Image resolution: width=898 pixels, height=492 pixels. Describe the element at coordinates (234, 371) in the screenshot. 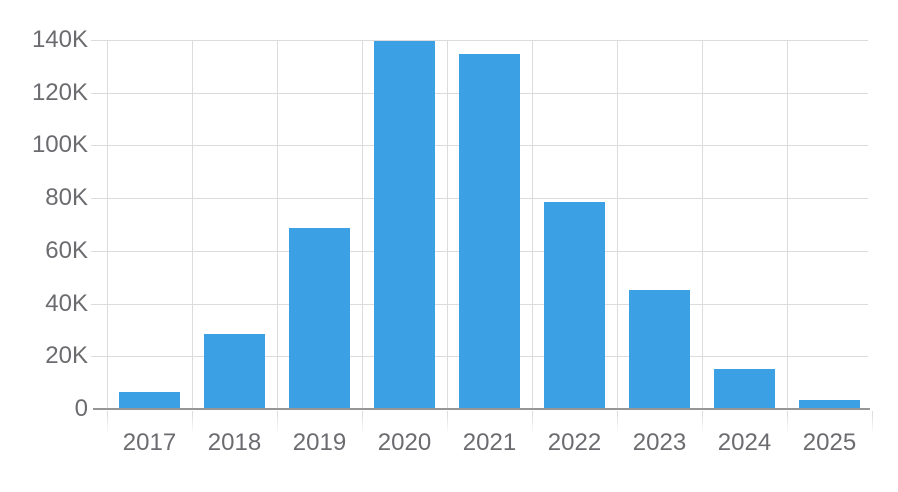

I see `bar-2018` at that location.